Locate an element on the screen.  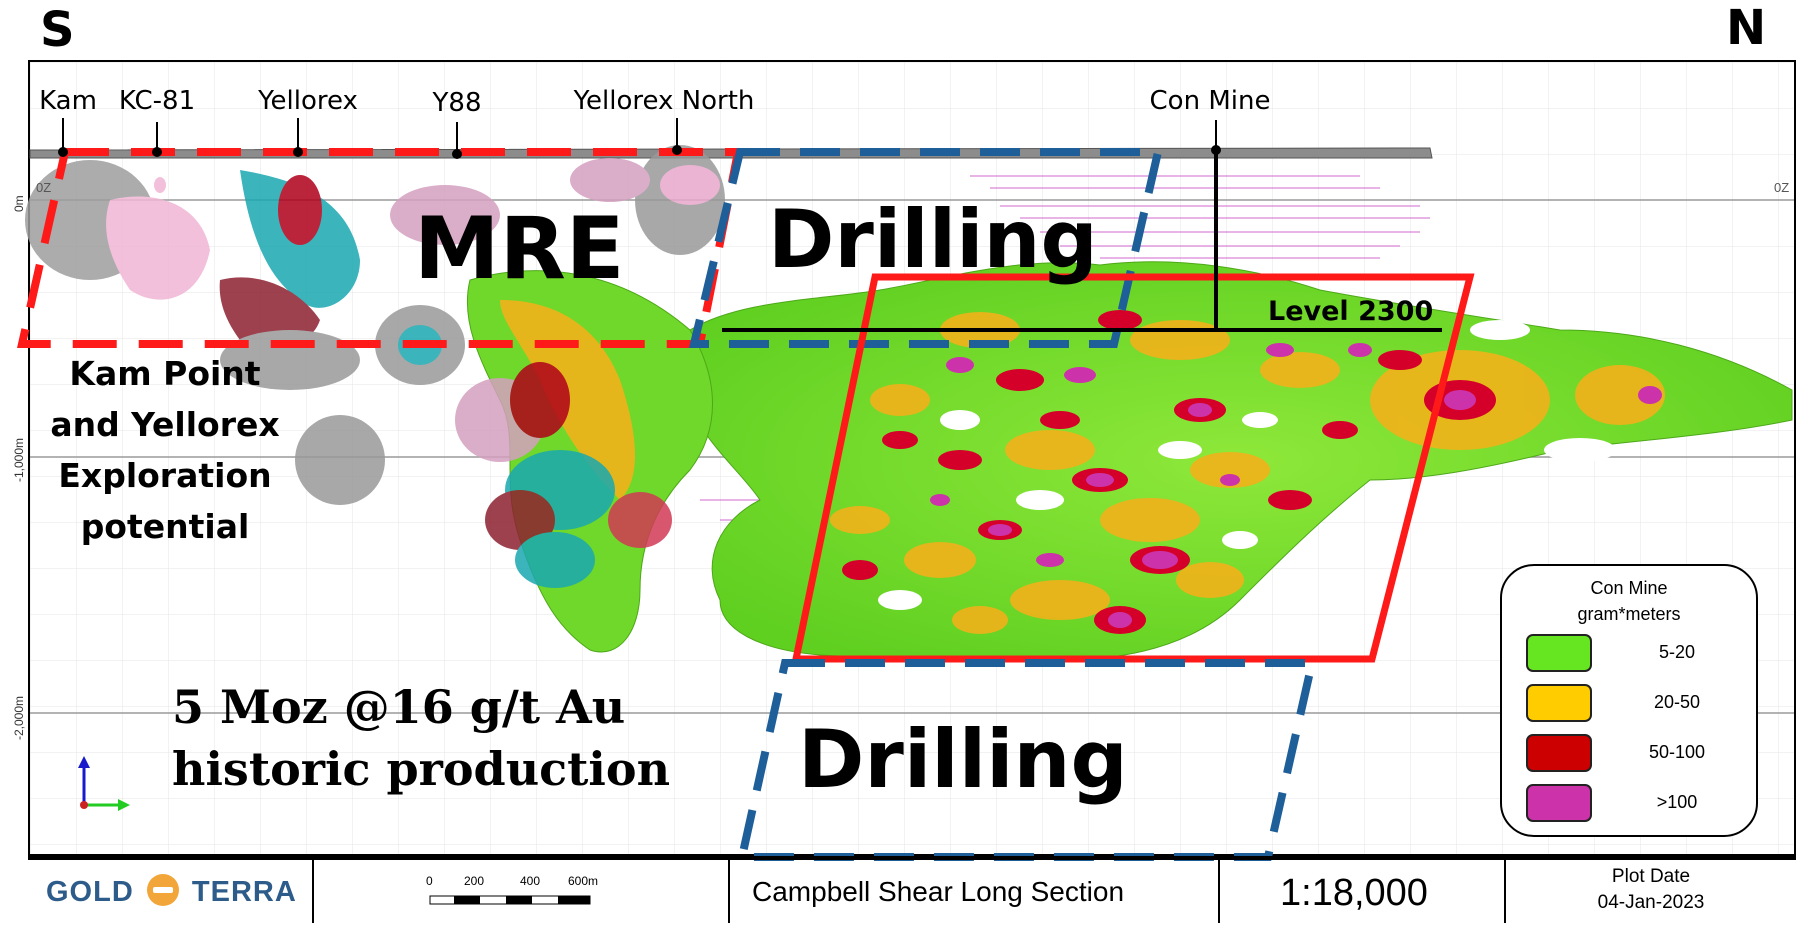
oz-label-right: 0Z is located at coordinates (1782, 187).